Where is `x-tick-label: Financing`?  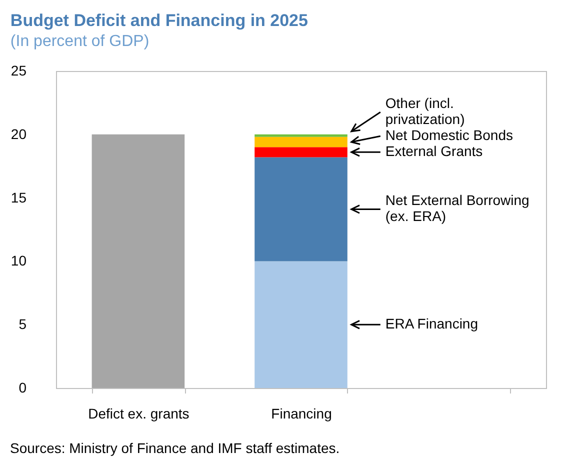 x-tick-label: Financing is located at coordinates (301, 414).